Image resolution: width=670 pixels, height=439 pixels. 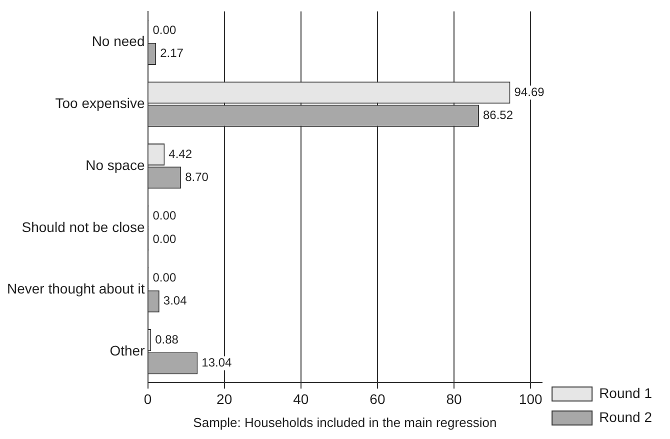 I want to click on data-label: 0.88, so click(x=167, y=339).